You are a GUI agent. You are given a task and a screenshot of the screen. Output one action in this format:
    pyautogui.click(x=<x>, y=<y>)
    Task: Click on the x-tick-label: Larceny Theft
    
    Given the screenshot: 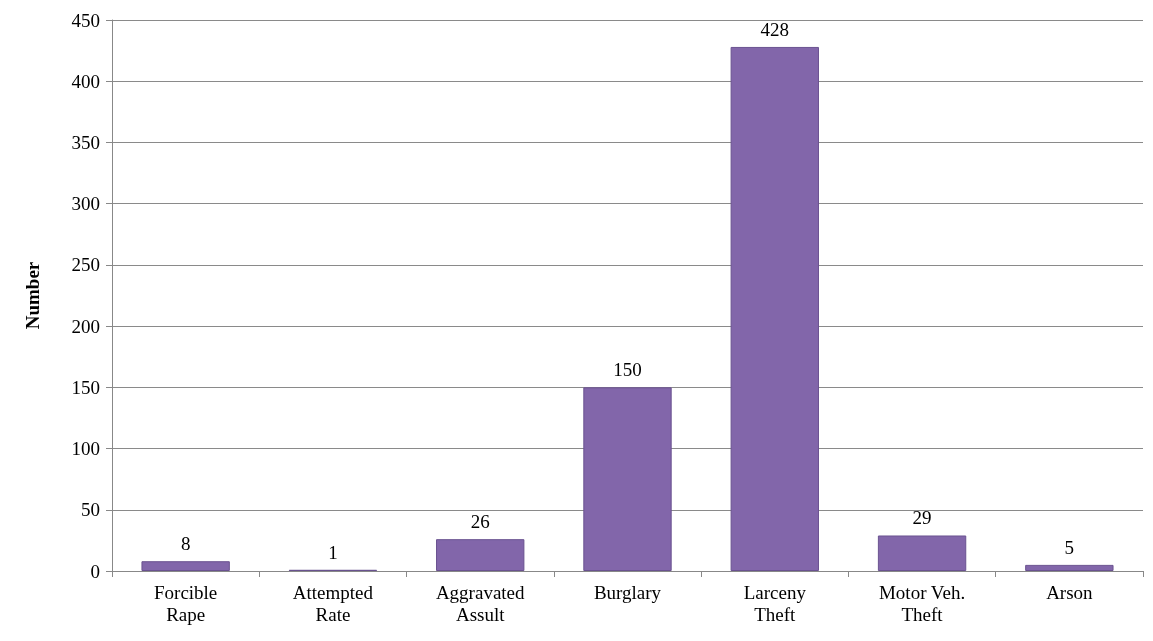 What is the action you would take?
    pyautogui.click(x=775, y=603)
    